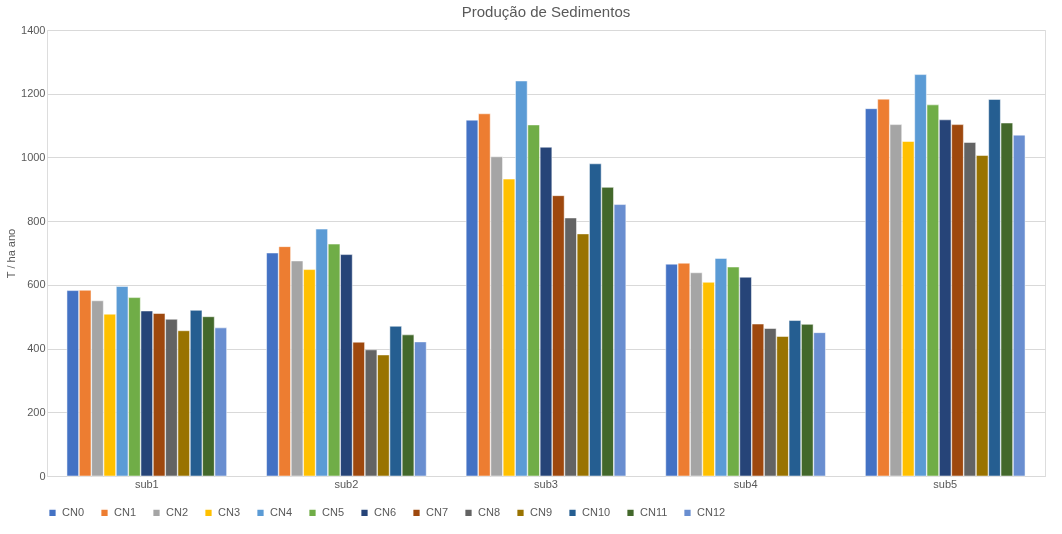 The height and width of the screenshot is (534, 1062). I want to click on legend-label: CN6, so click(385, 511).